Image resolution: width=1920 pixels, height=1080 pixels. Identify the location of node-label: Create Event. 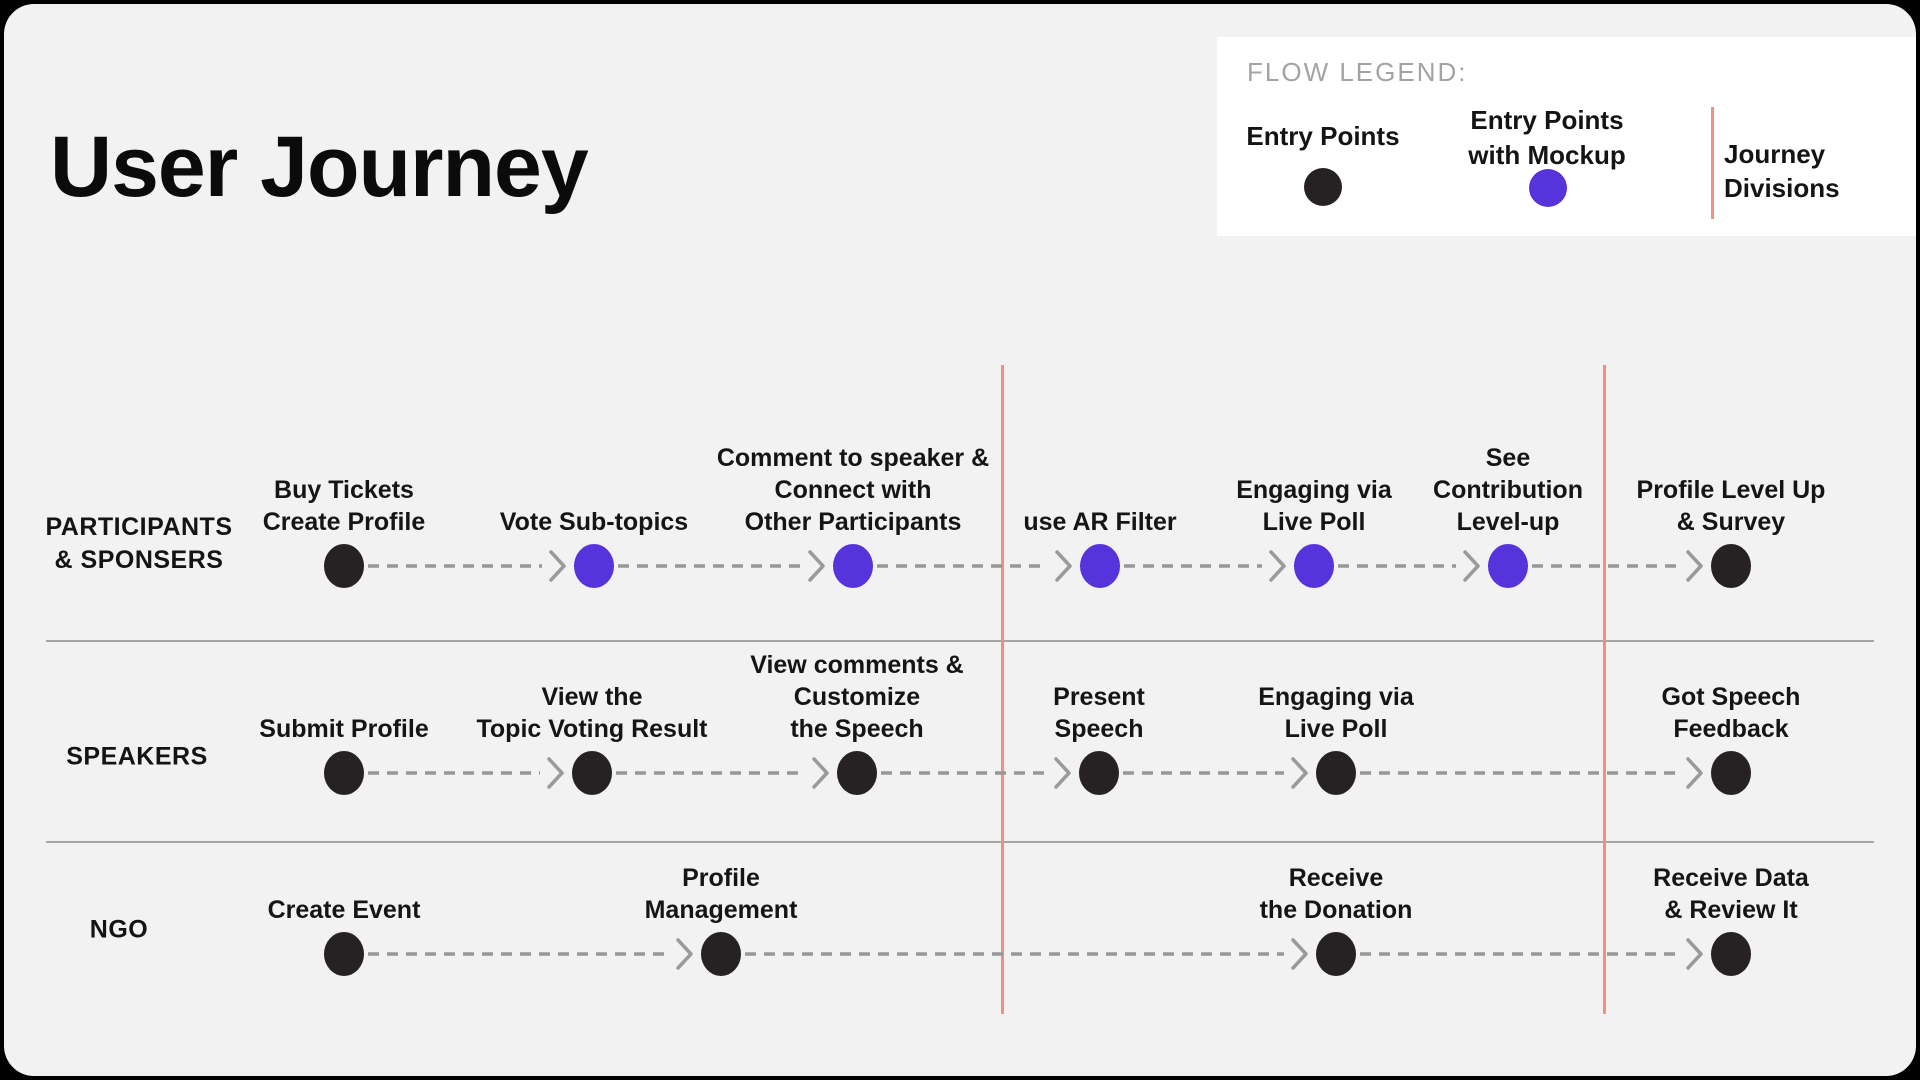
(344, 910).